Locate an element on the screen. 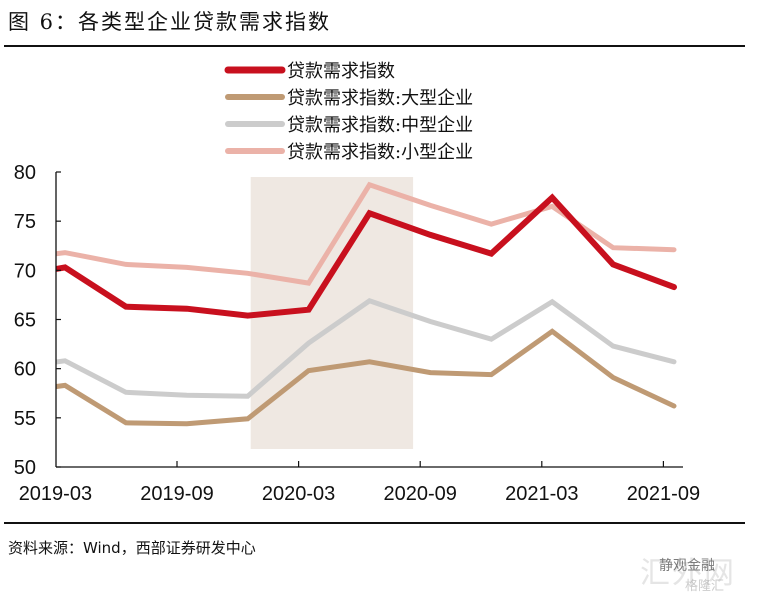 This screenshot has height=600, width=759. legend-label: 贷款需求指数 is located at coordinates (341, 71).